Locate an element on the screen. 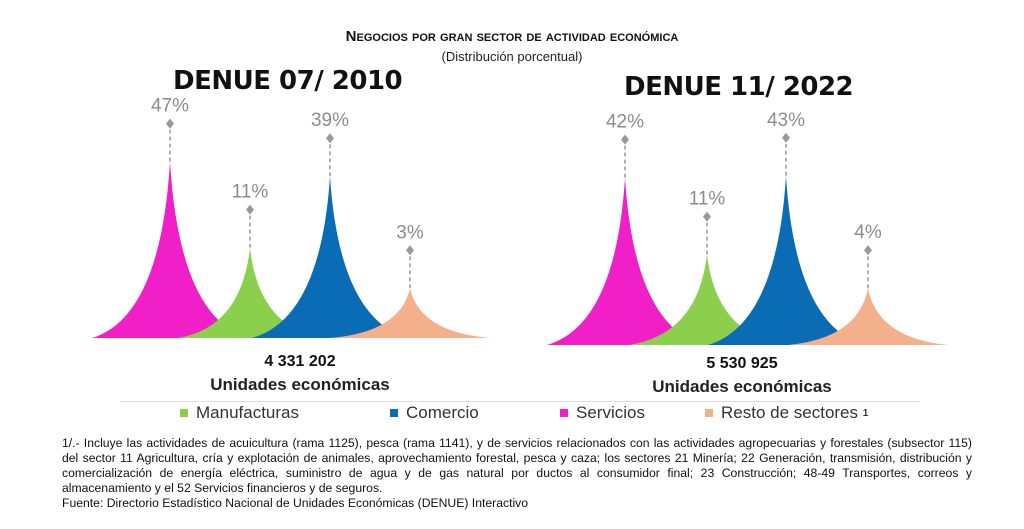 This screenshot has width=1024, height=529. units-label-2010: Unidades económicas is located at coordinates (300, 384).